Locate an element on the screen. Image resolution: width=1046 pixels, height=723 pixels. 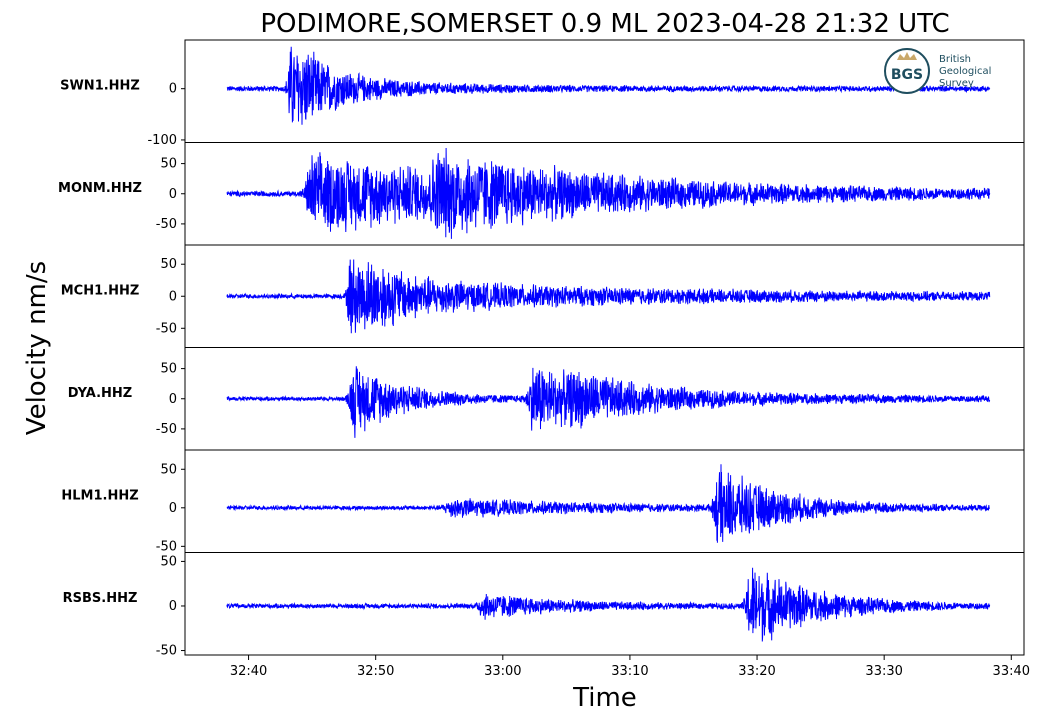
x-axis: 32:40 32:50 33:00 33:10 33:20 33:30 33:40 is located at coordinates (630, 667).